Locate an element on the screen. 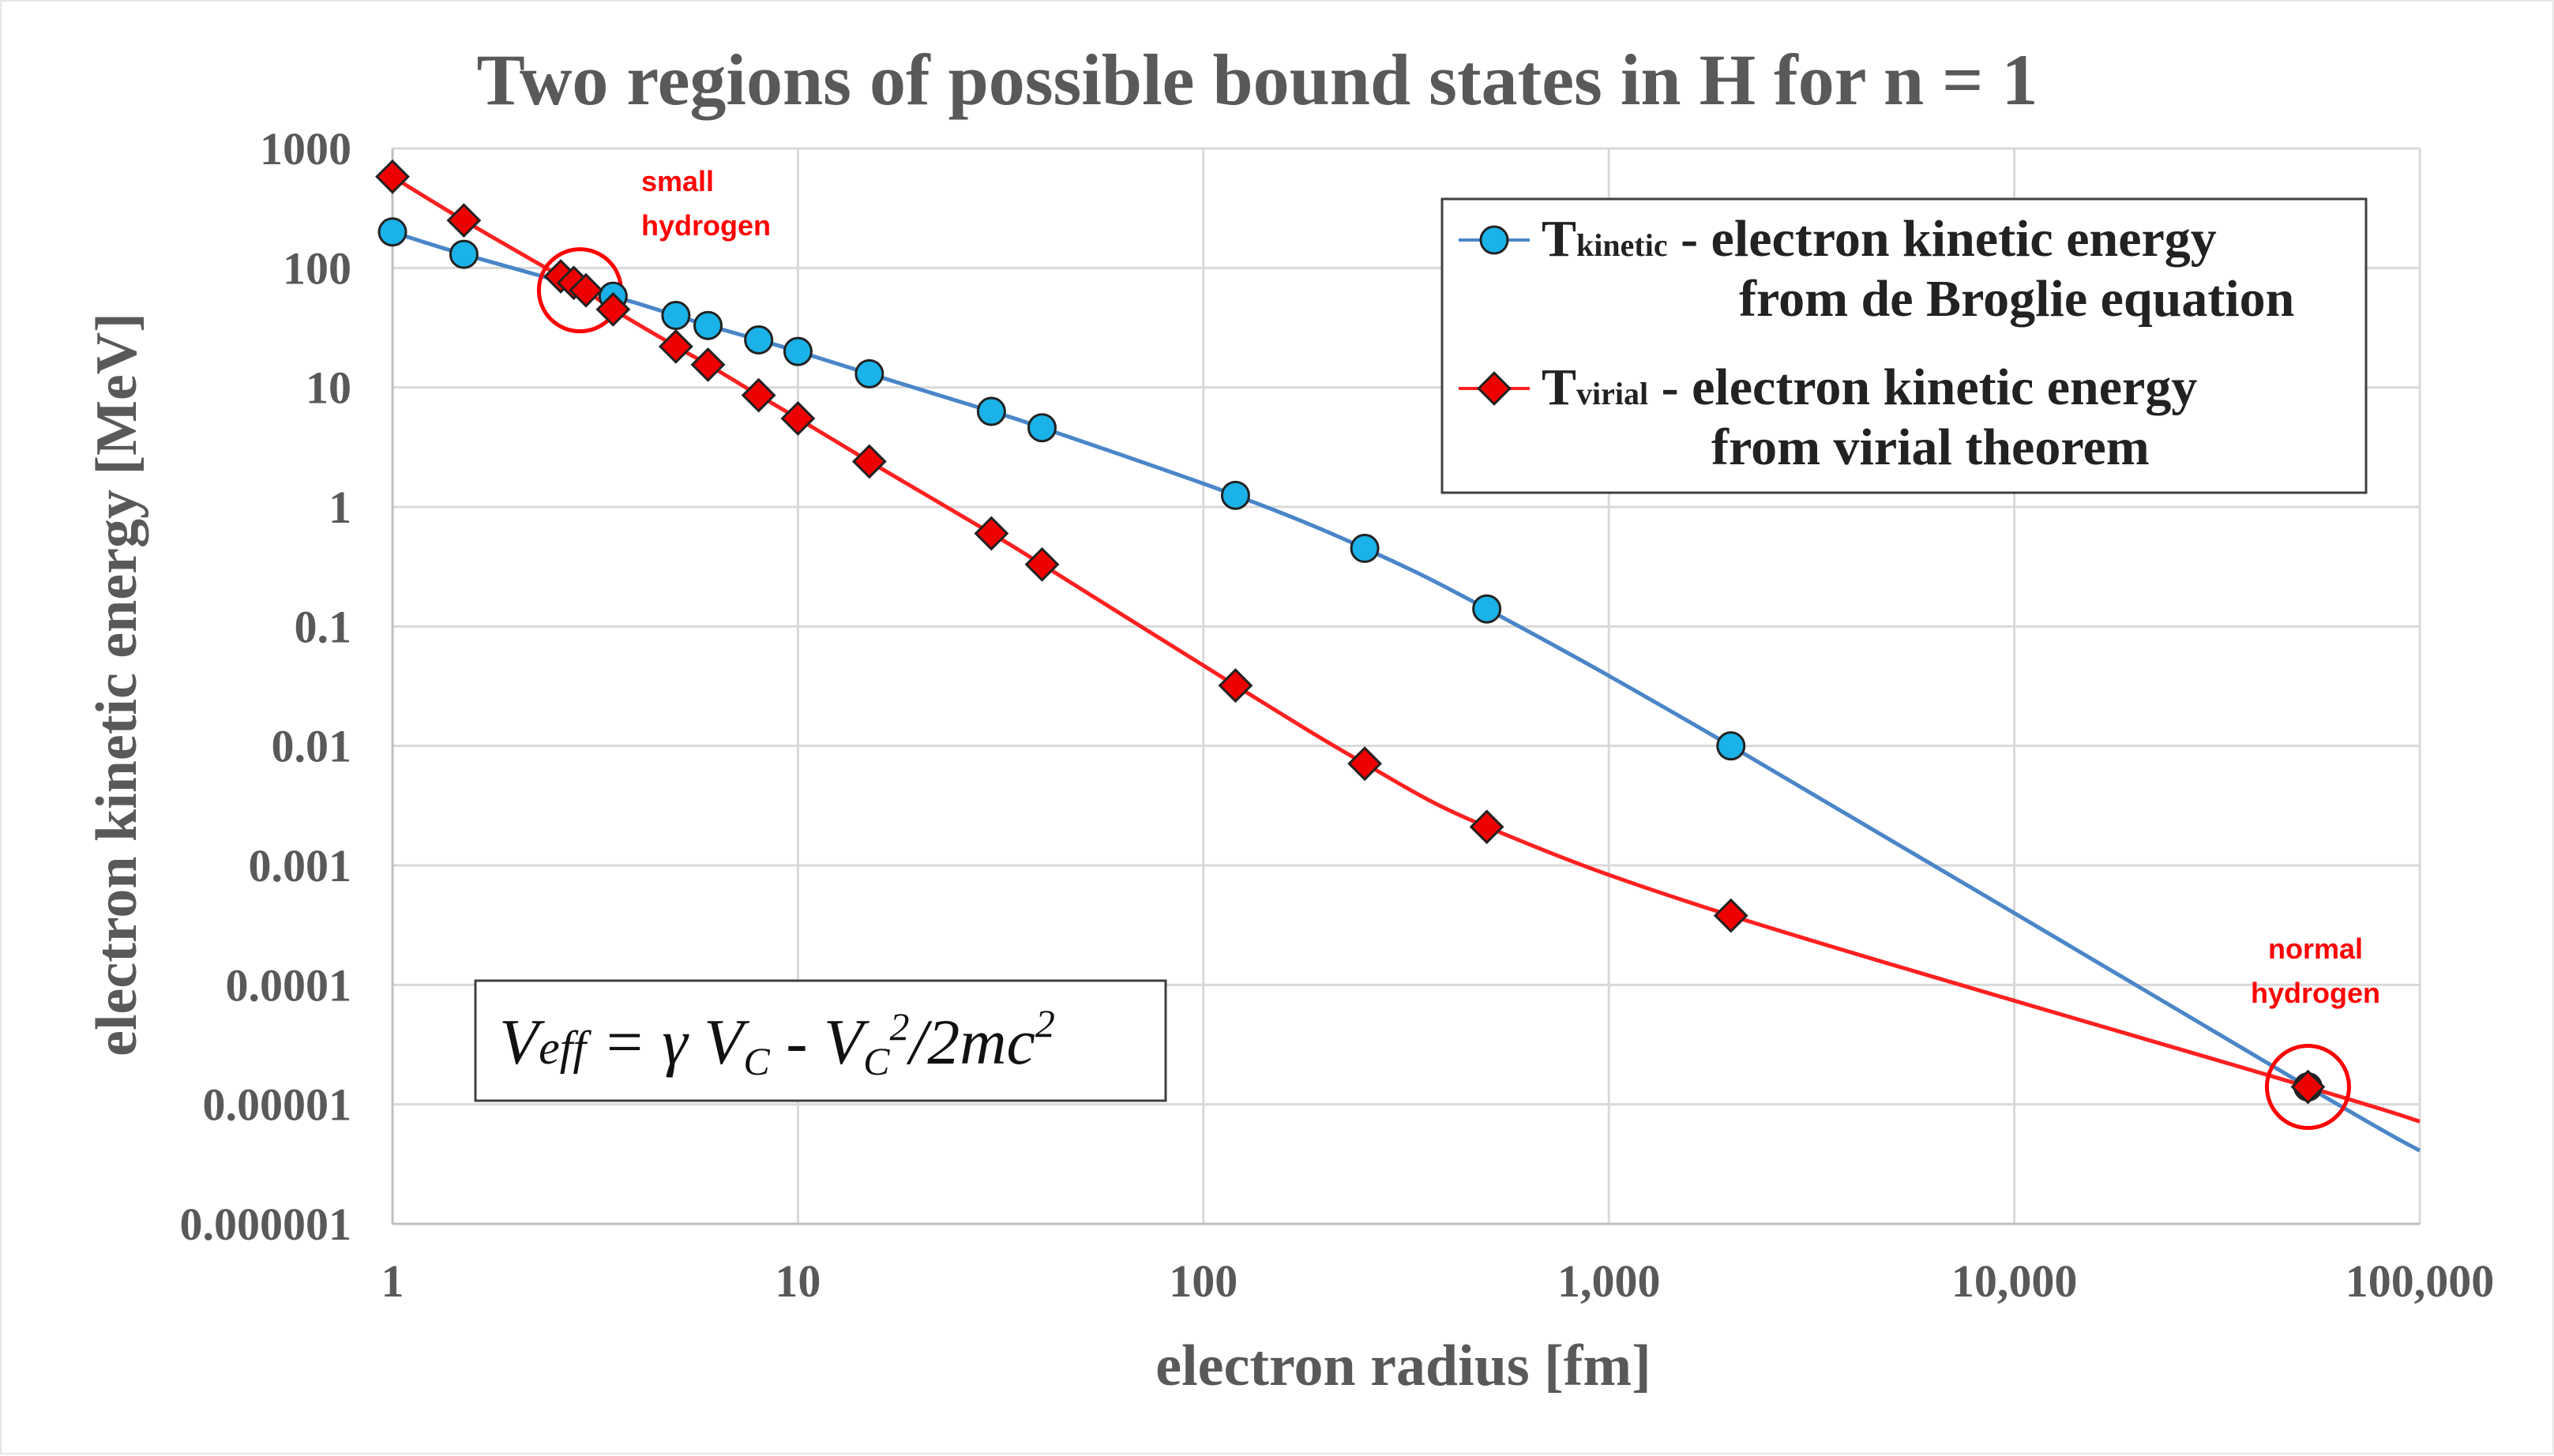  y-tick-label: 1 is located at coordinates (340, 507).